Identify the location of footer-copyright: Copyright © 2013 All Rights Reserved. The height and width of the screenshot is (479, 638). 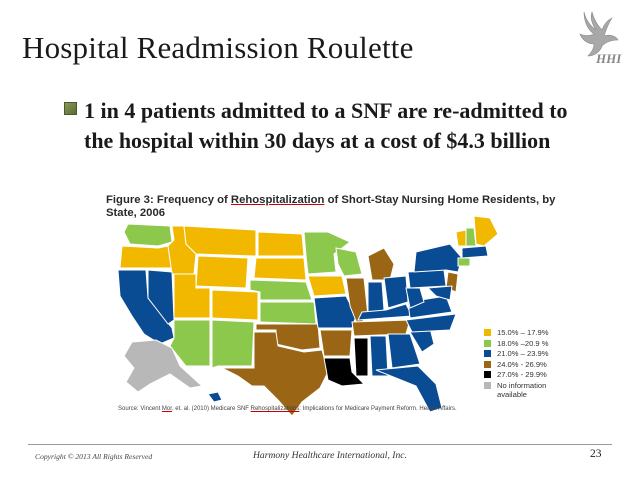
(94, 456).